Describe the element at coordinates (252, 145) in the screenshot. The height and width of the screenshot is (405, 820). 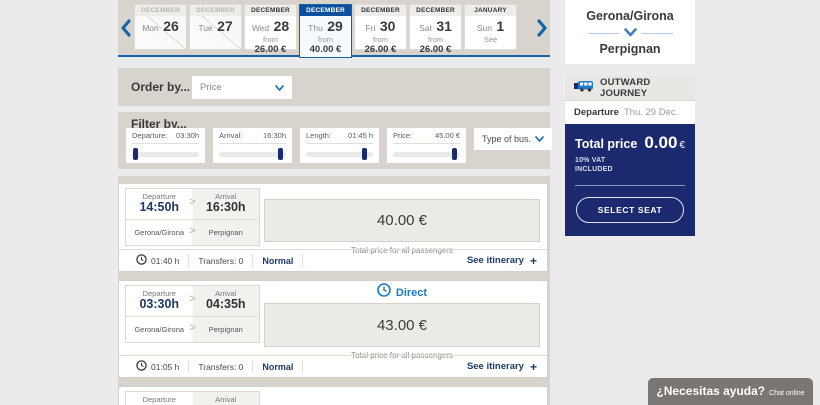
I see `filter-arrival-slider-card: Arrival: 16:30h` at that location.